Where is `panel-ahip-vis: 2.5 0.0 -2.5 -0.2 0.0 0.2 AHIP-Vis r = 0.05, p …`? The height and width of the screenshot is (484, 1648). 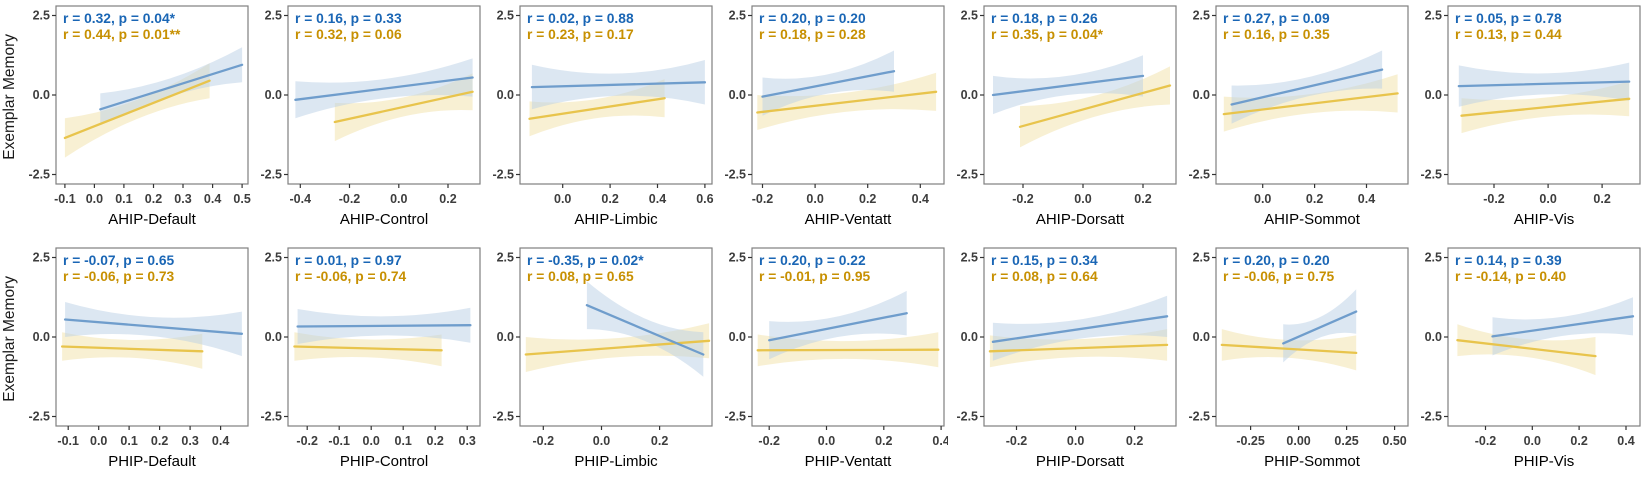
panel-ahip-vis: 2.5 0.0 -2.5 -0.2 0.0 0.2 AHIP-Vis r = 0.05, p … is located at coordinates (1530, 116).